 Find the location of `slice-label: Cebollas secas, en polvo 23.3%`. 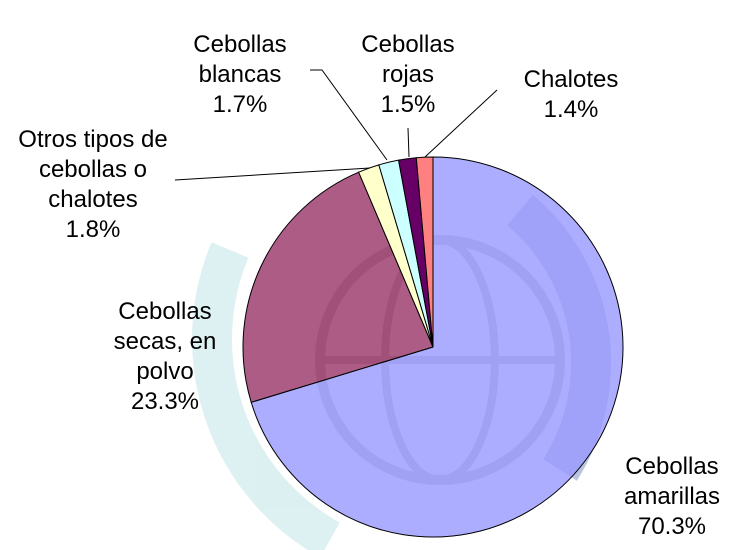

slice-label: Cebollas secas, en polvo 23.3% is located at coordinates (165, 357).